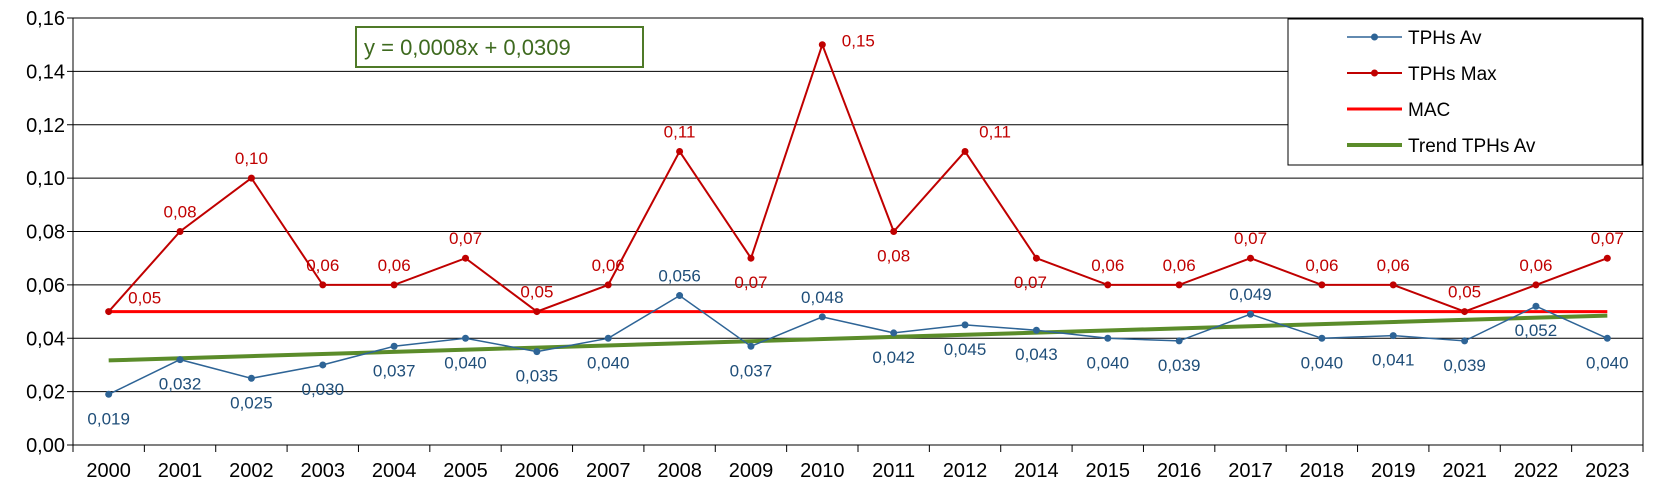 The image size is (1659, 499). What do you see at coordinates (45, 72) in the screenshot?
I see `y-tick-label: 0,14` at bounding box center [45, 72].